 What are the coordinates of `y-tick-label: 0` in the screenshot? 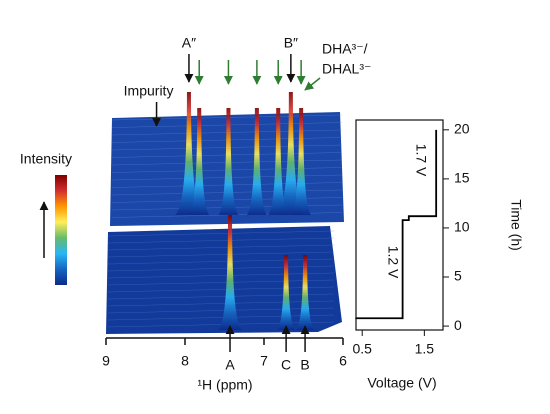 It's located at (458, 325).